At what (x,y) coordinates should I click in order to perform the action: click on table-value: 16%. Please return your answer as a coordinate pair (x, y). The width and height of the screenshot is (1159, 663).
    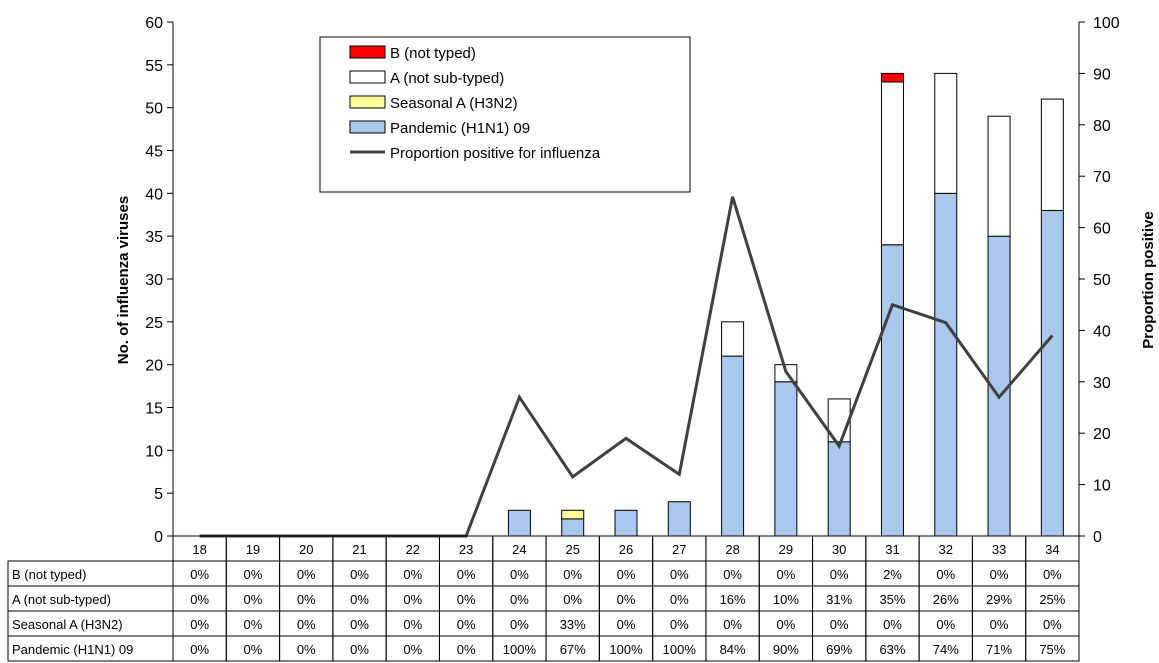
    Looking at the image, I should click on (733, 599).